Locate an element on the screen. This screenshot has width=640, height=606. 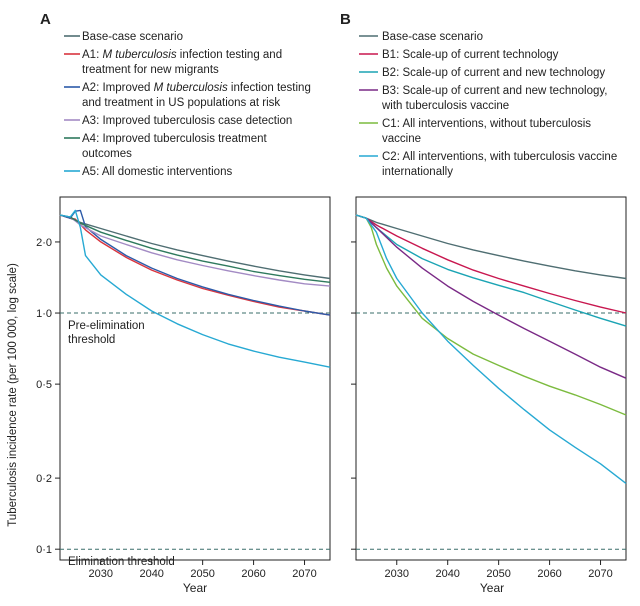
y-tick-label-a-2: 0·5 is located at coordinates (44, 385).